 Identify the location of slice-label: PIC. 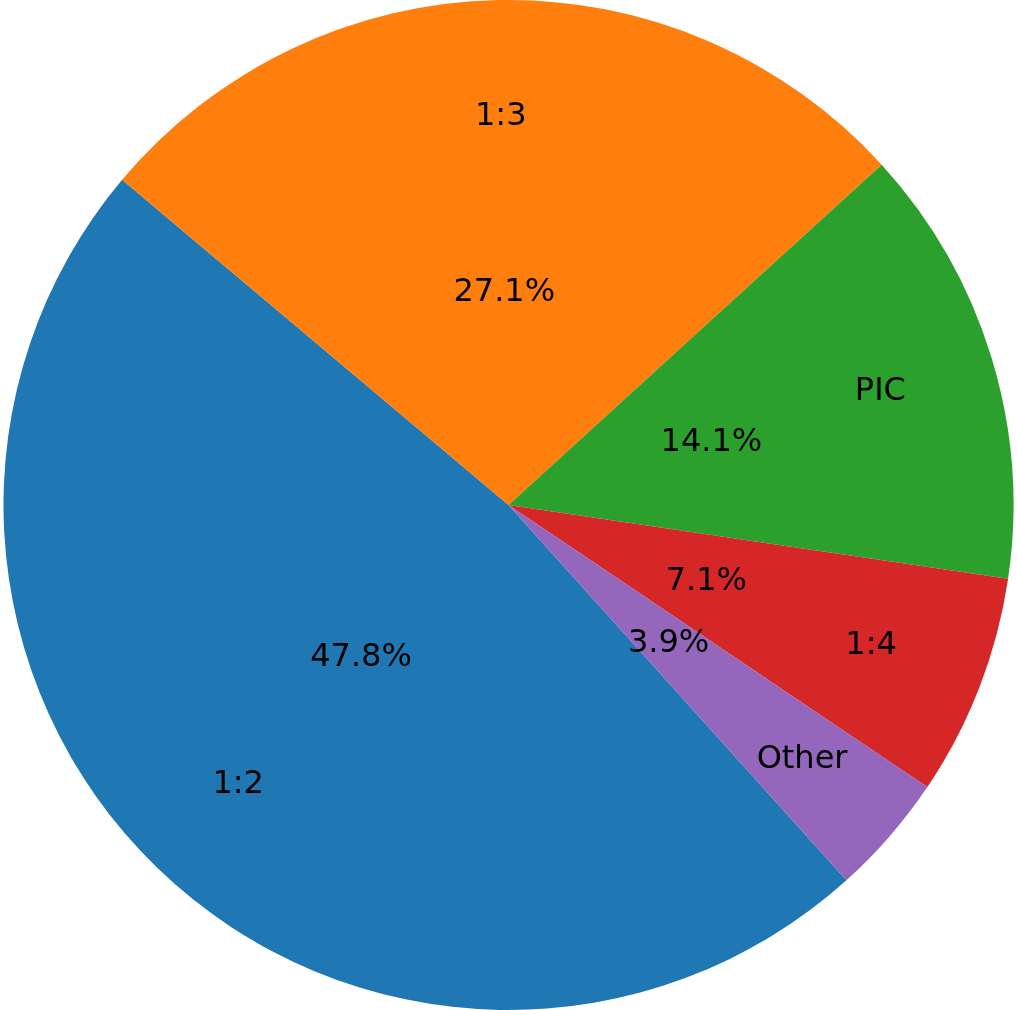
(880, 388).